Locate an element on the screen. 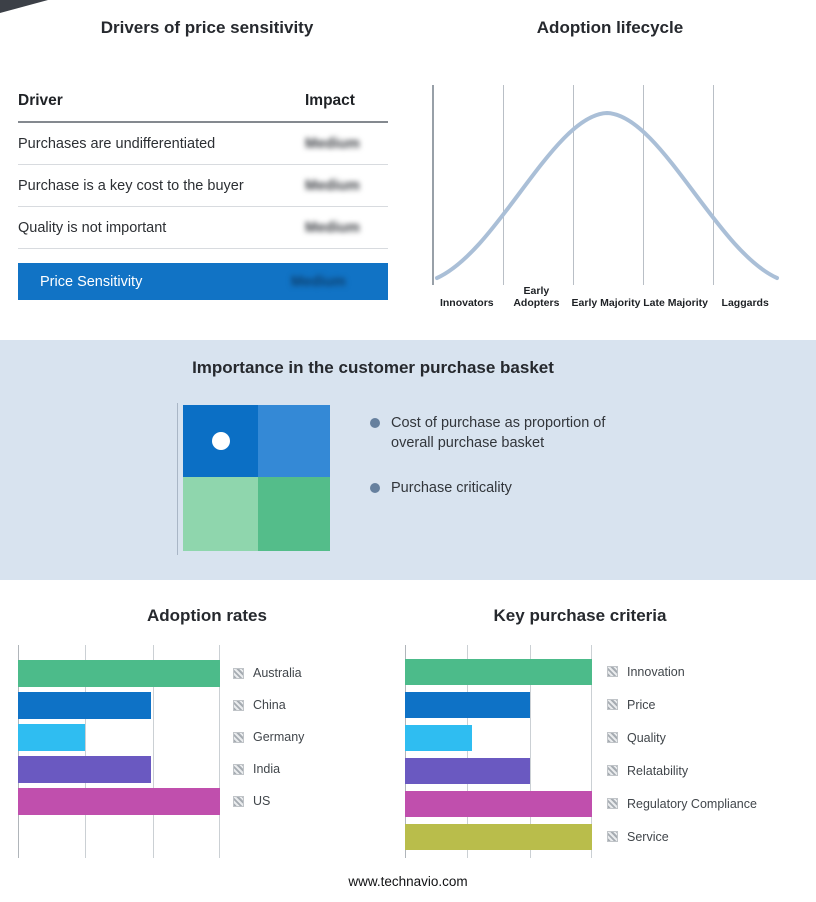 This screenshot has height=902, width=816. driver-cell: Purchase is a key cost to the buyer is located at coordinates (131, 185).